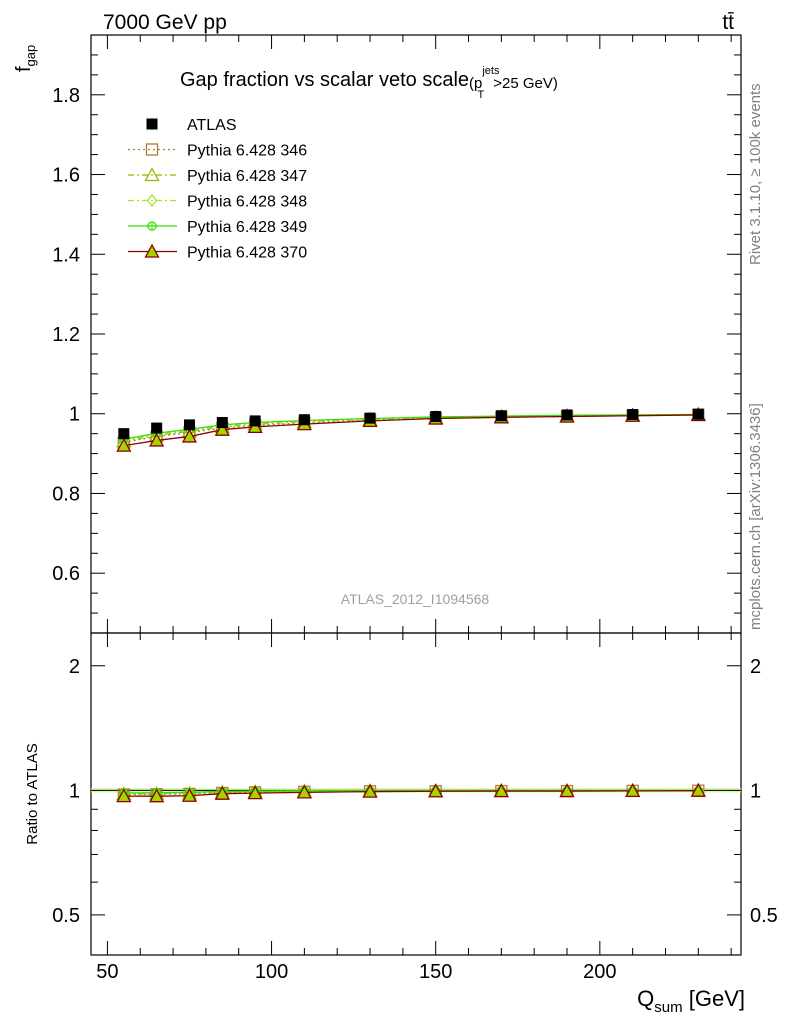  Describe the element at coordinates (30, 56) in the screenshot. I see `y-axis-label-sub: gap` at that location.